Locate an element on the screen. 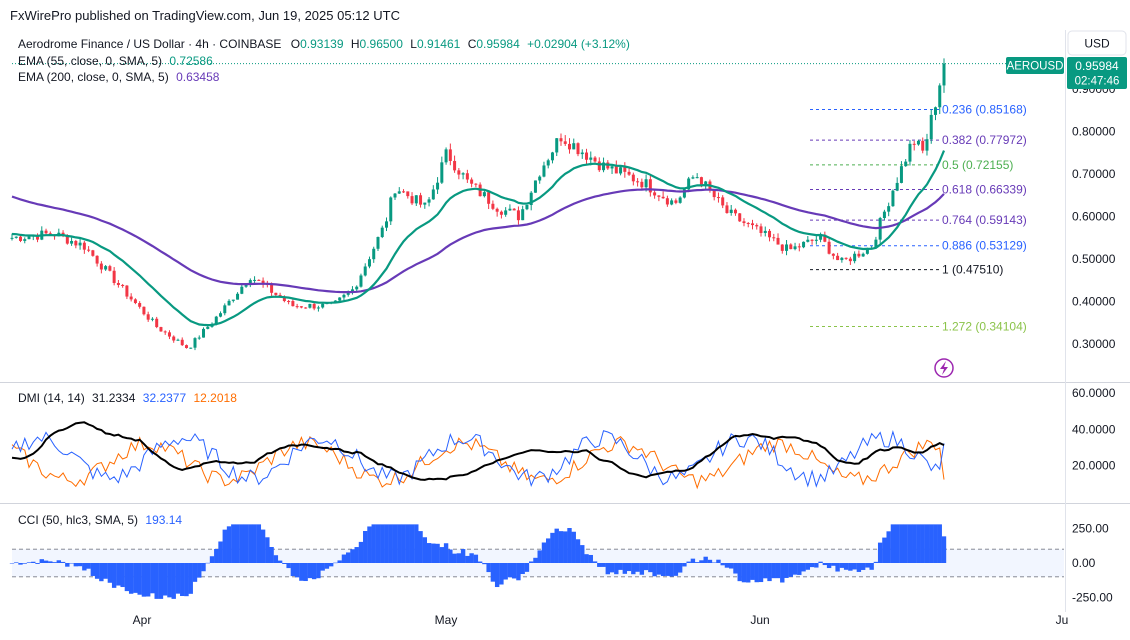 The image size is (1130, 640). symbol-tag is located at coordinates (1035, 65).